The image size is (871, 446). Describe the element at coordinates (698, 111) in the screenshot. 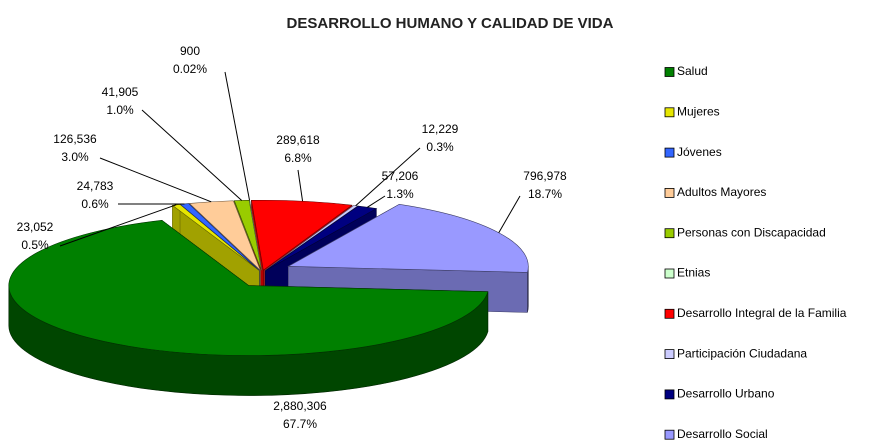

I see `legend-label: Mujeres` at that location.